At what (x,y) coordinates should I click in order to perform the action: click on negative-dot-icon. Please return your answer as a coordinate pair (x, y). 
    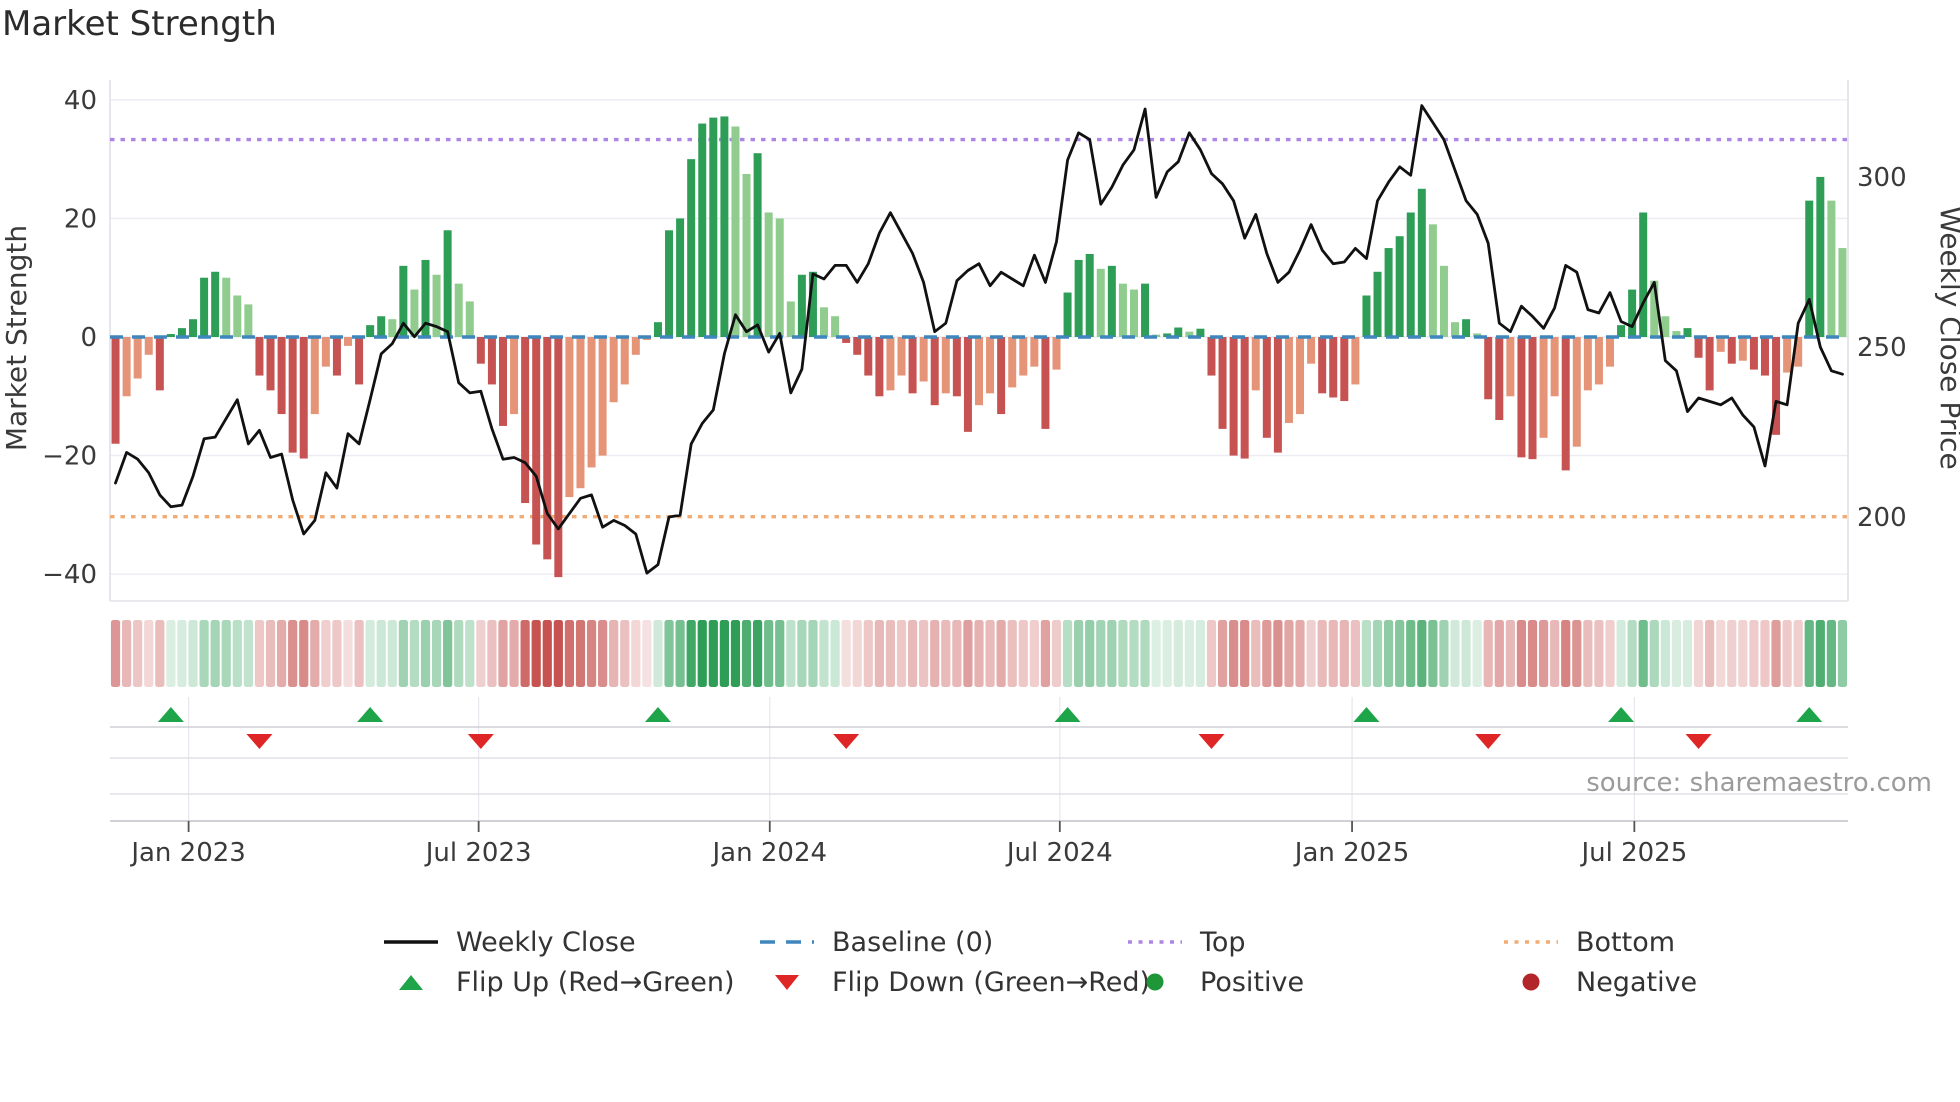
    Looking at the image, I should click on (1531, 982).